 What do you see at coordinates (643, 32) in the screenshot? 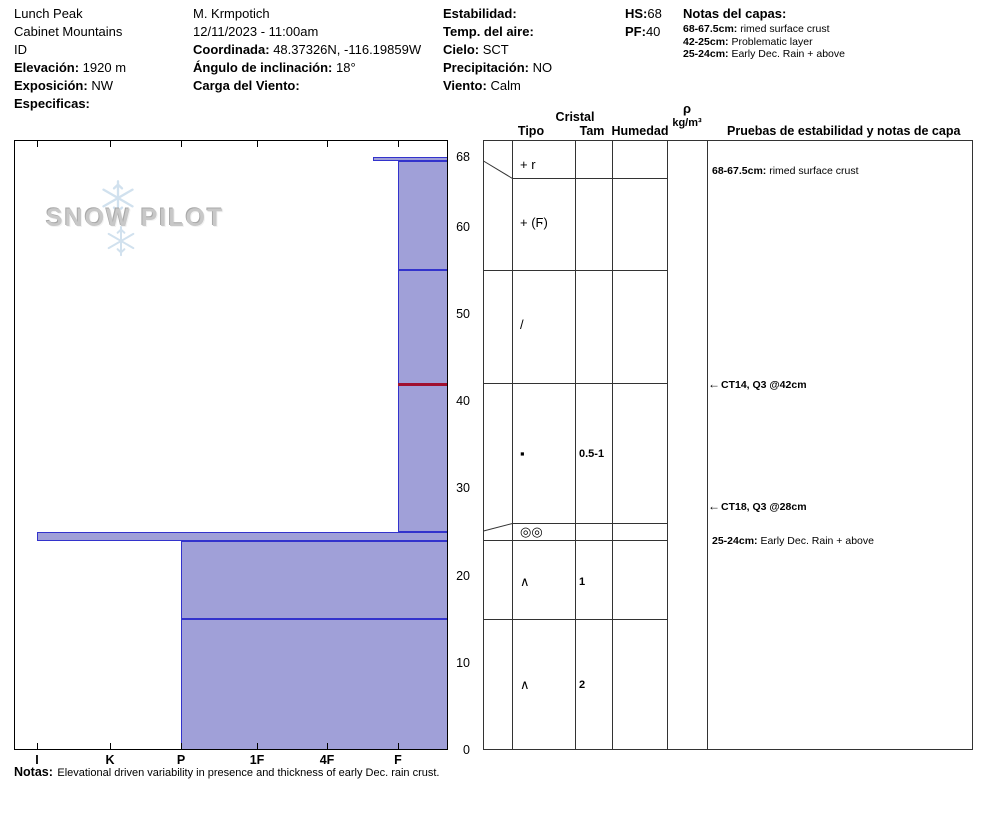
I see `pf-line: PF:40` at bounding box center [643, 32].